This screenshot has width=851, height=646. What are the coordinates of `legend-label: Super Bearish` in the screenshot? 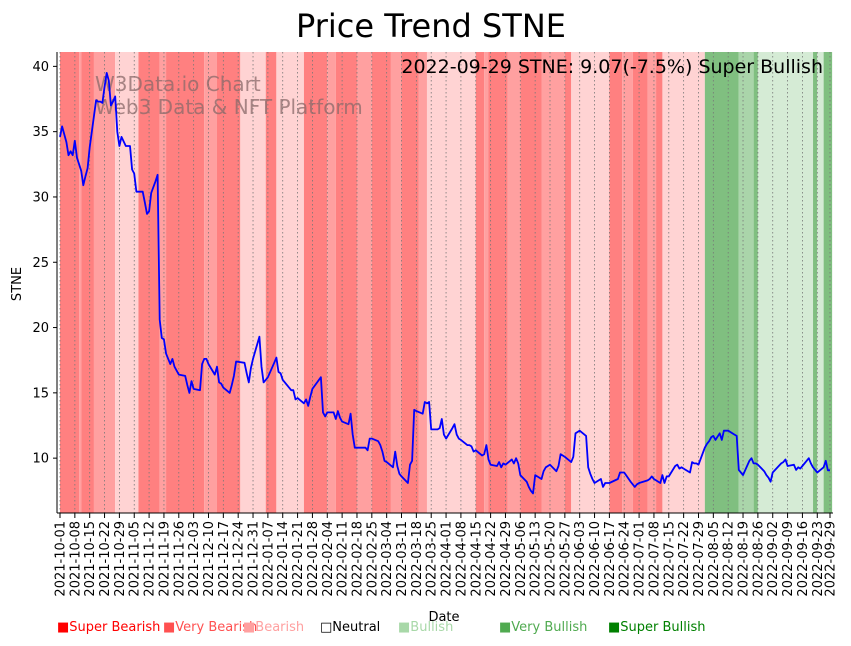 It's located at (115, 627).